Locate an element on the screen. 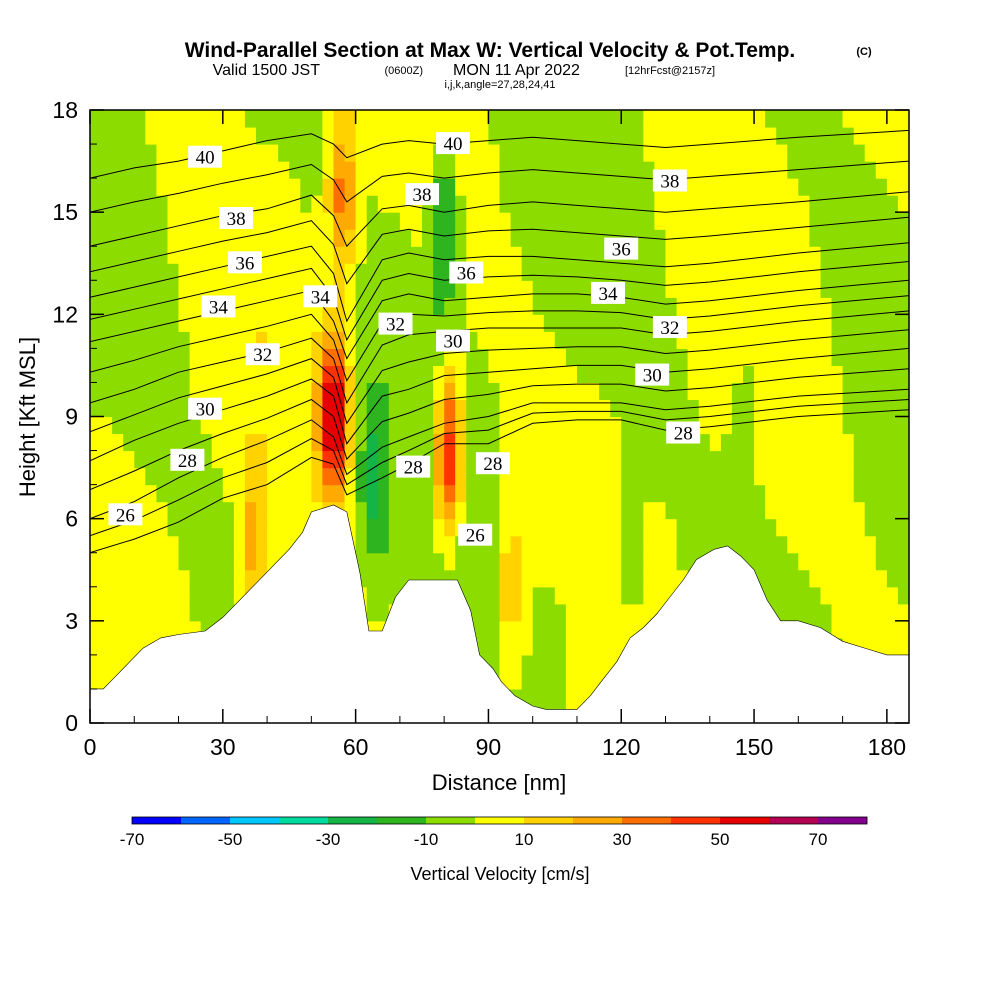 The width and height of the screenshot is (1000, 1000). subtitle-forecast: [12hrFcst@2157z] is located at coordinates (670, 71).